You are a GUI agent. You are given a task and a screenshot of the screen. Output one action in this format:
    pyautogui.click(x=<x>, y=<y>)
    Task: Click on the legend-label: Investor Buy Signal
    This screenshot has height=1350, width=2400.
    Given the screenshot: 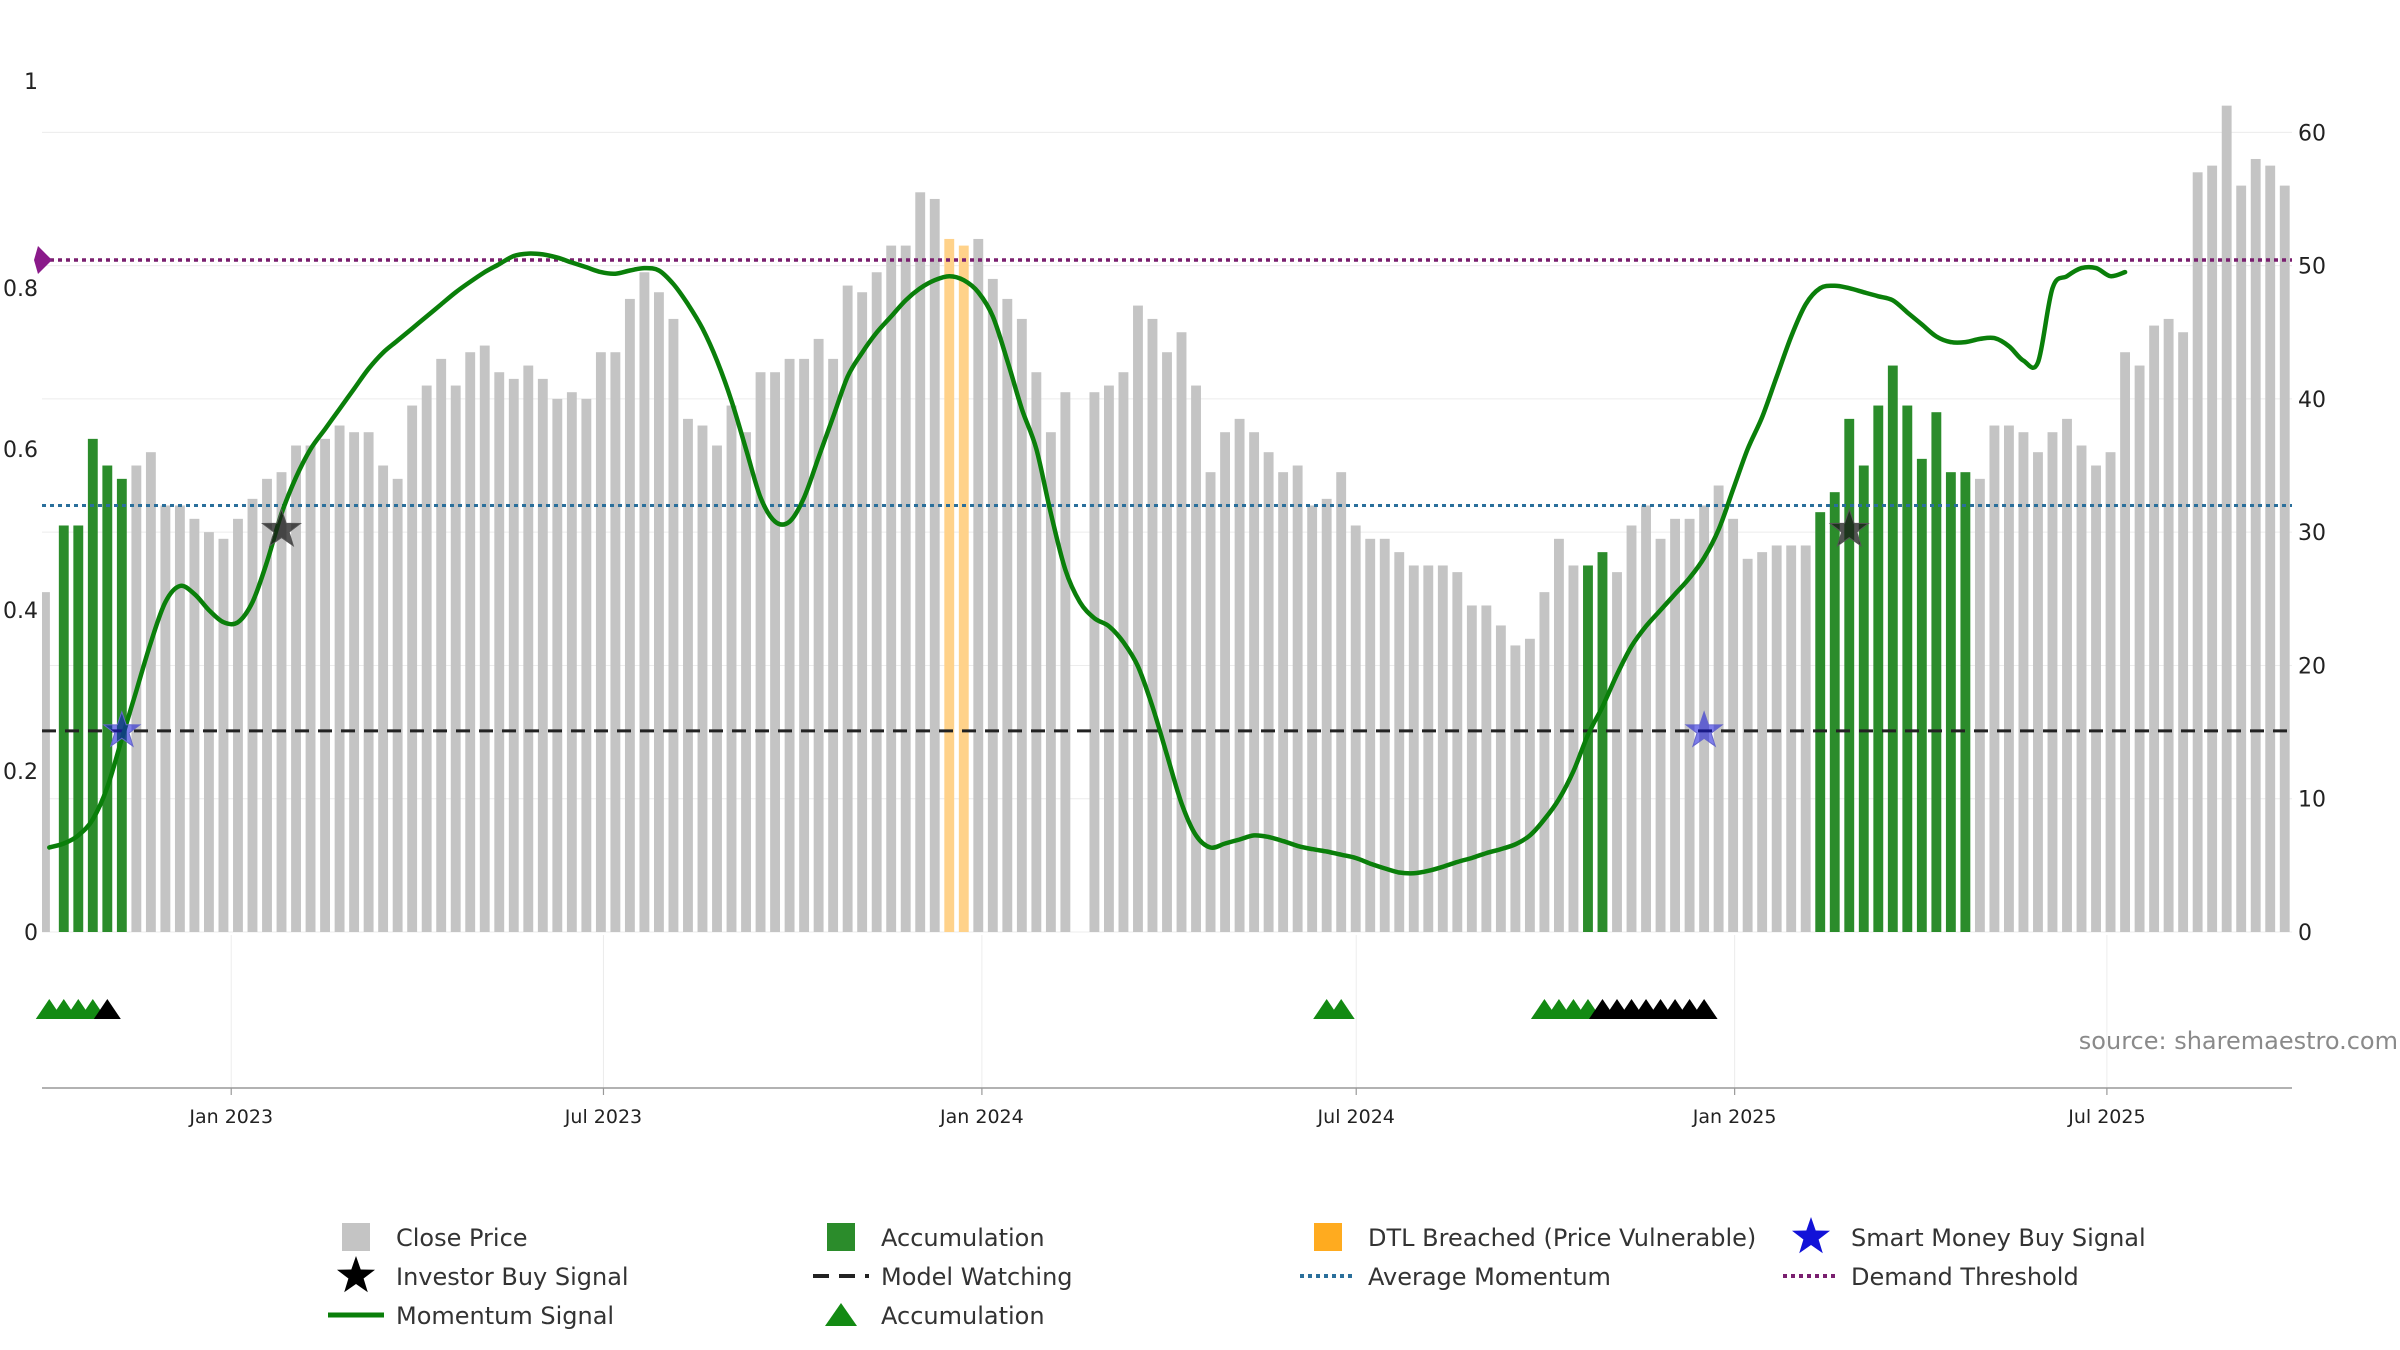 What is the action you would take?
    pyautogui.click(x=512, y=1277)
    